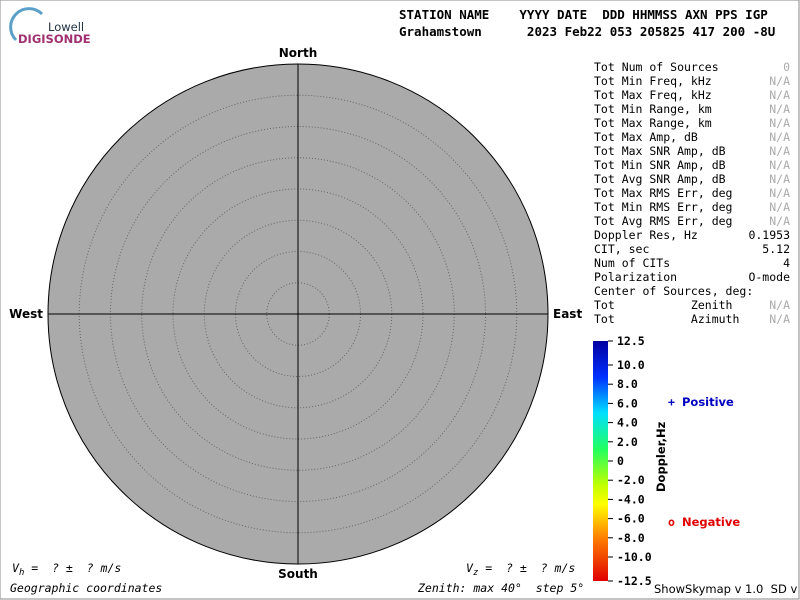 The image size is (800, 600). What do you see at coordinates (634, 581) in the screenshot?
I see `colorbar-tick-label: -12.5` at bounding box center [634, 581].